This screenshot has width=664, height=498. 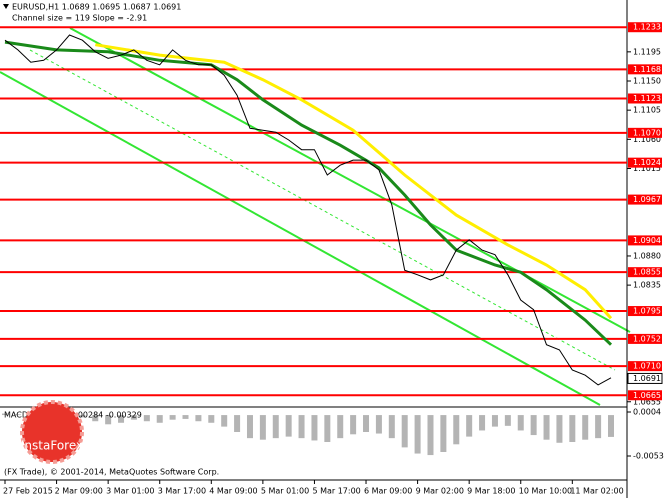 I want to click on x-tick-label: 5 Mar 01:00, so click(x=285, y=491).